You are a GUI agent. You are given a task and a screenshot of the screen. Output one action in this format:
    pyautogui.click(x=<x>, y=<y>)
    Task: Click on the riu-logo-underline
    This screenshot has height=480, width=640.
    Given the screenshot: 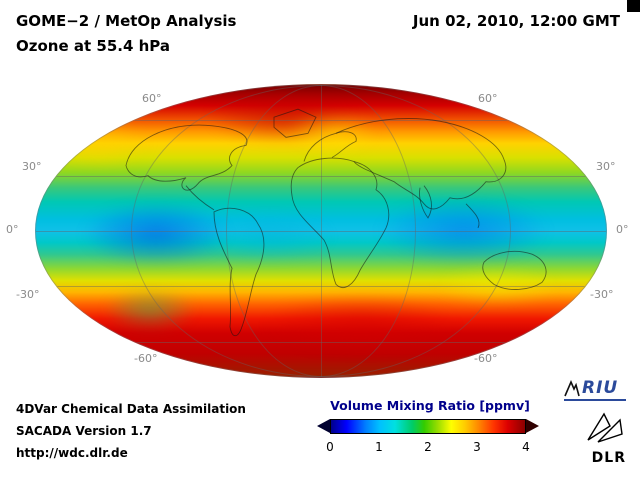 What is the action you would take?
    pyautogui.click(x=595, y=400)
    